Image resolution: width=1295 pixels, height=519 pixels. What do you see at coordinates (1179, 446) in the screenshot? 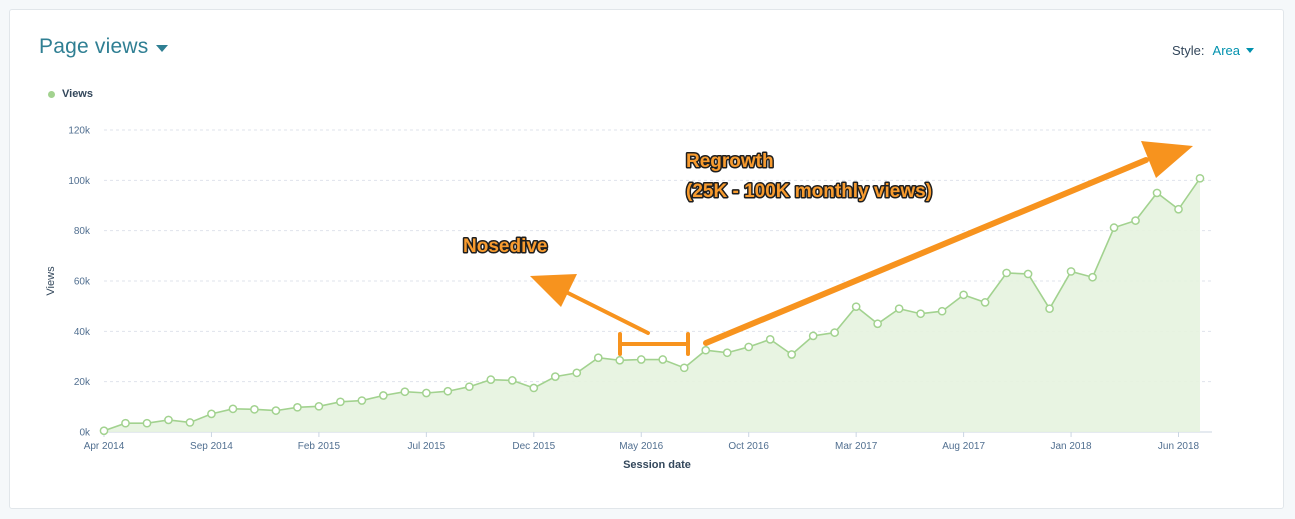
I see `x-tick-label: Jun 2018` at bounding box center [1179, 446].